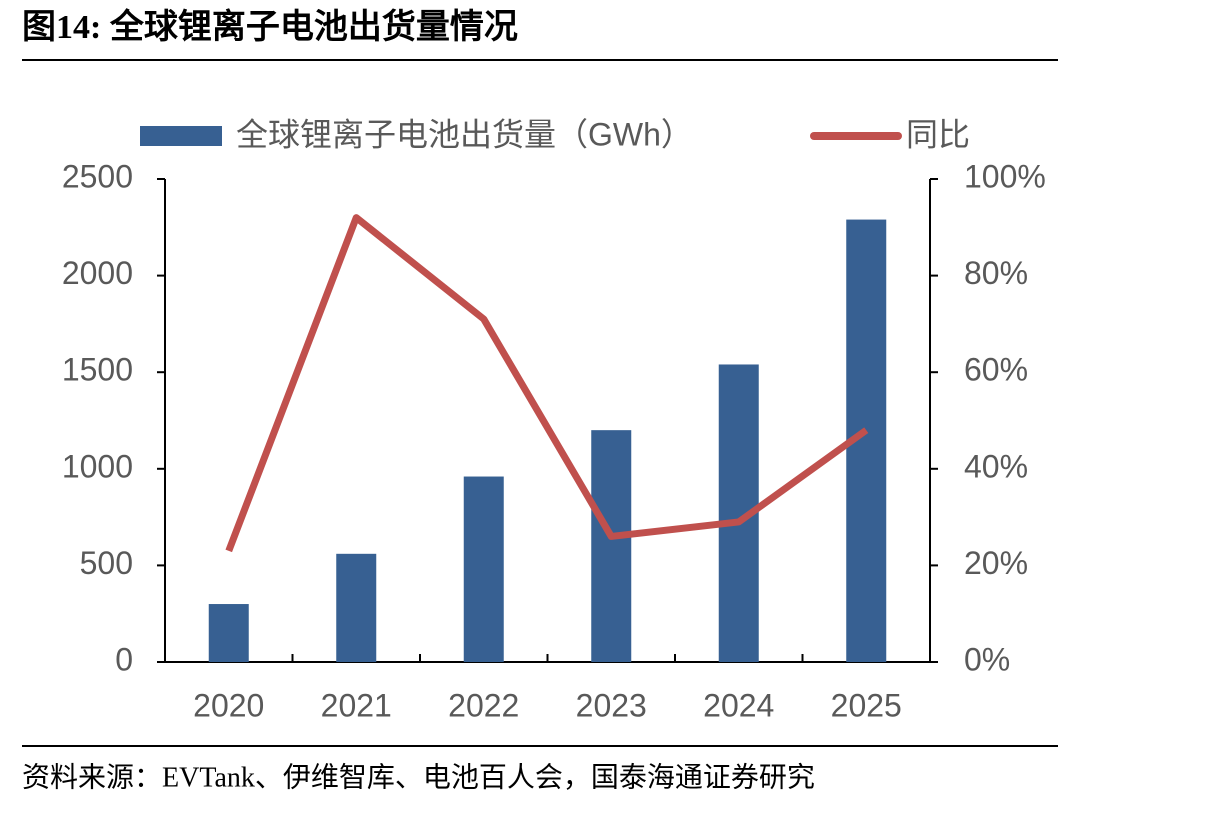 The width and height of the screenshot is (1213, 813). I want to click on y-tick-label: 1500, so click(97, 370).